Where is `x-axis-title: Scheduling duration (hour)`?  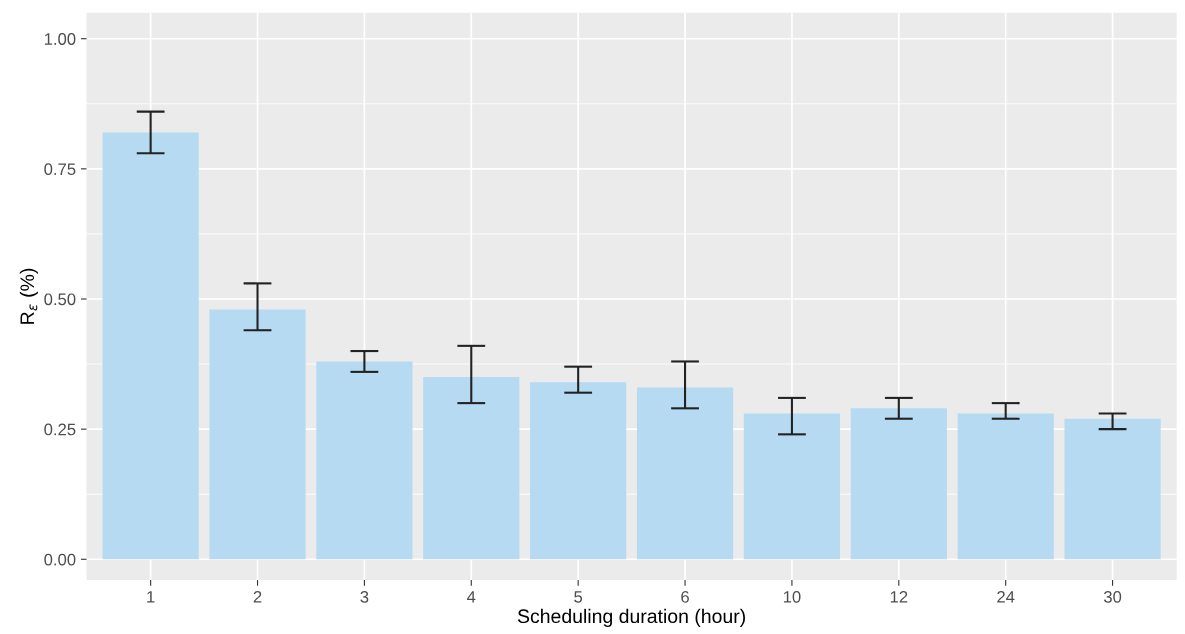
x-axis-title: Scheduling duration (hour) is located at coordinates (631, 617).